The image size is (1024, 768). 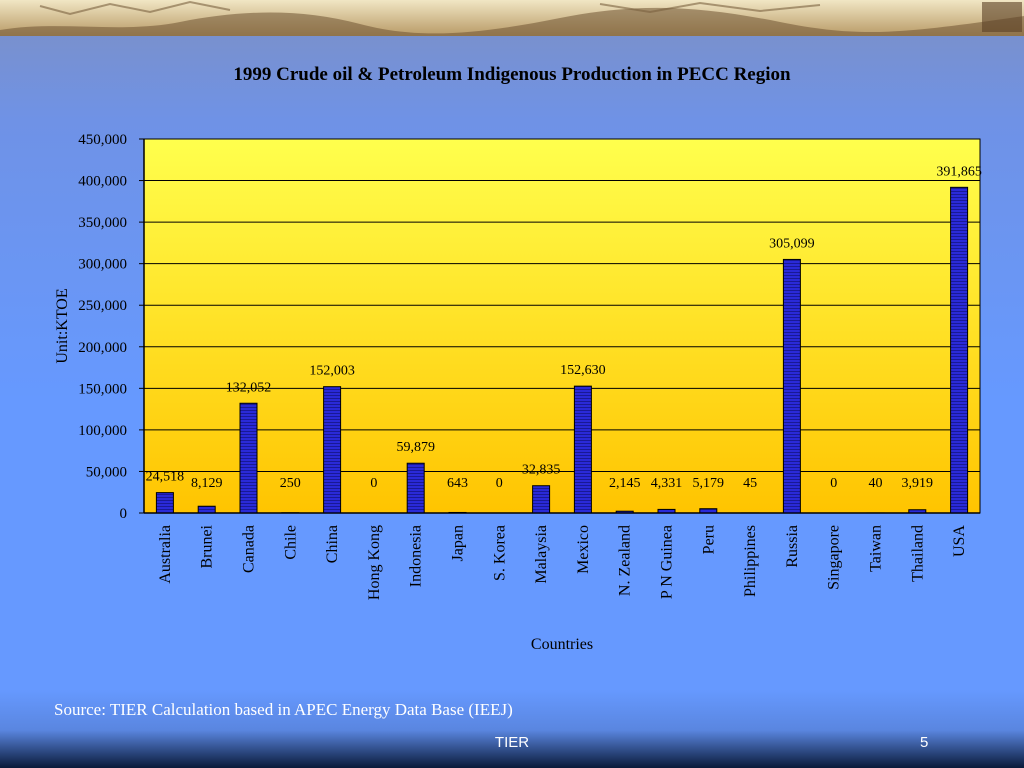 What do you see at coordinates (959, 171) in the screenshot?
I see `data-label: 391,865` at bounding box center [959, 171].